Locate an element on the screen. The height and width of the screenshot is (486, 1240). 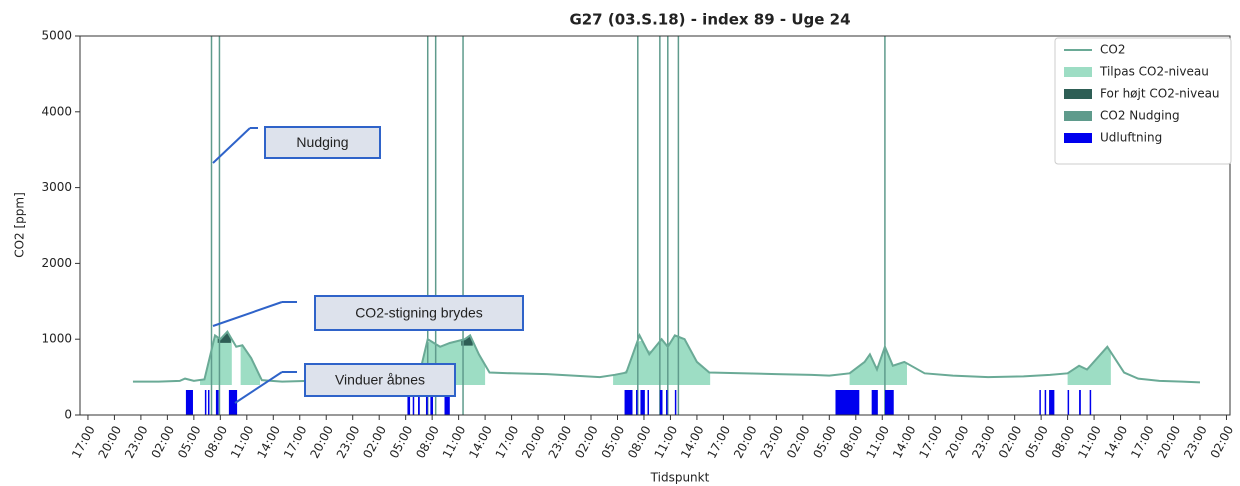
co2-line is located at coordinates (666, 356).